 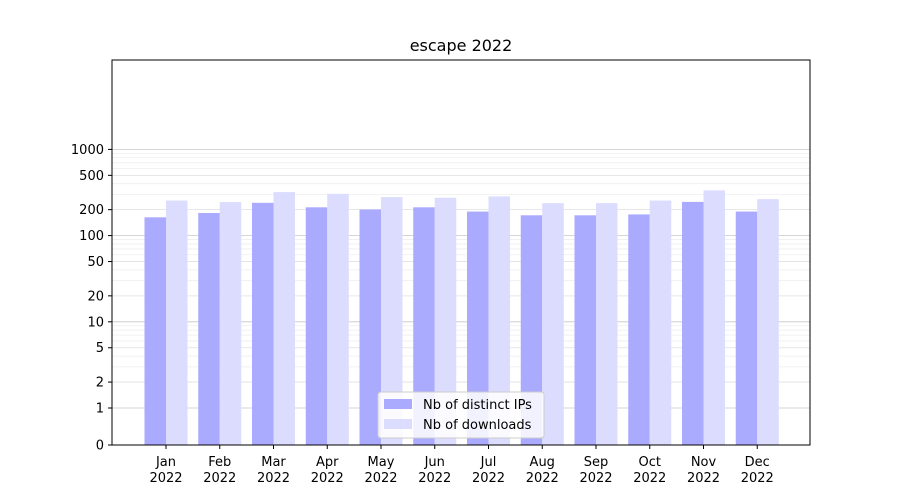 I want to click on x-tick-label-month: Aug, so click(x=542, y=462).